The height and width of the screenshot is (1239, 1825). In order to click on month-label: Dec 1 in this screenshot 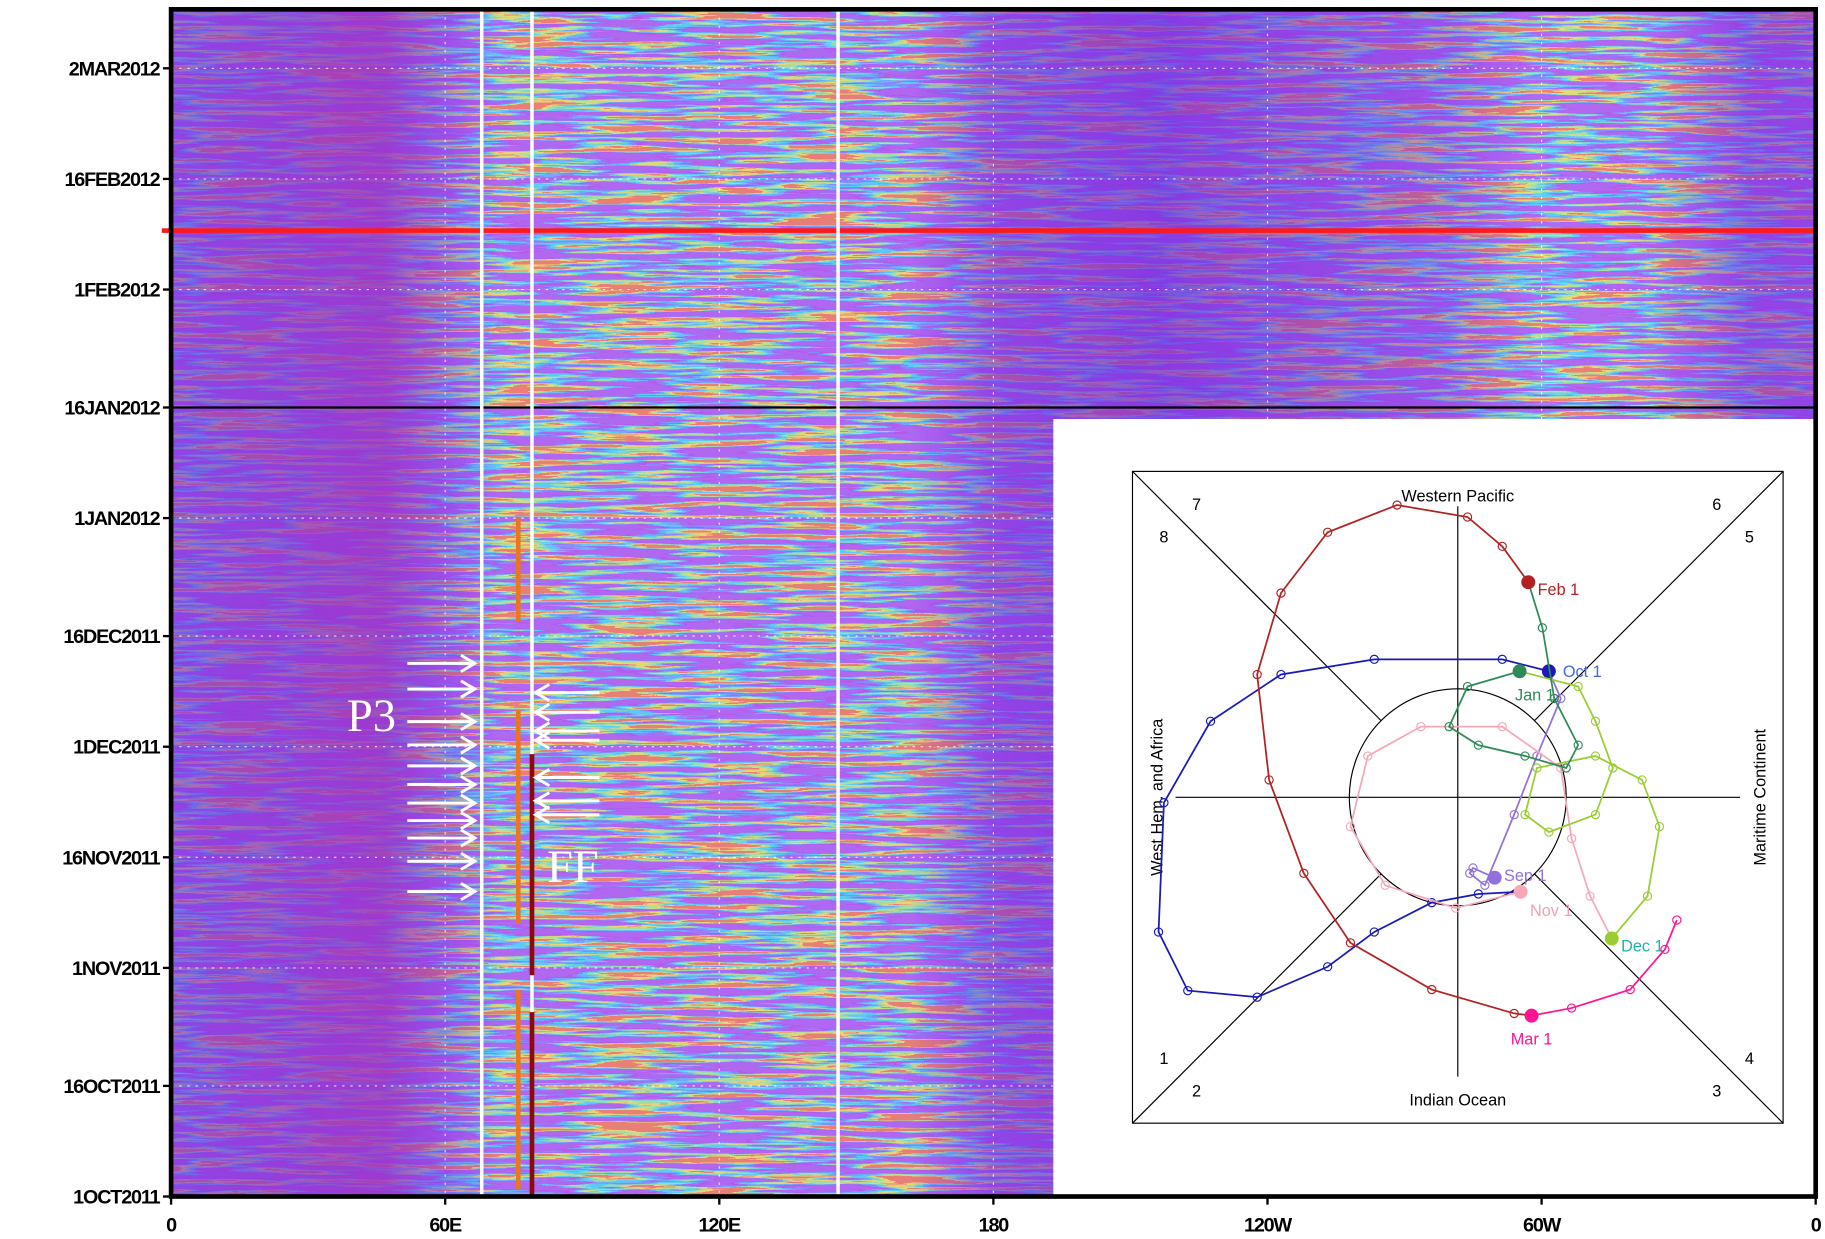, I will do `click(1642, 946)`.